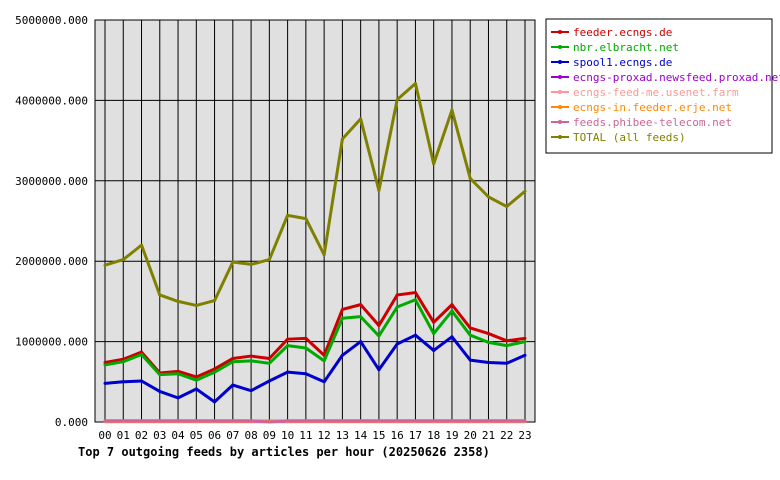 Image resolution: width=780 pixels, height=480 pixels. I want to click on y-tick-label: 4000000.000, so click(51, 100).